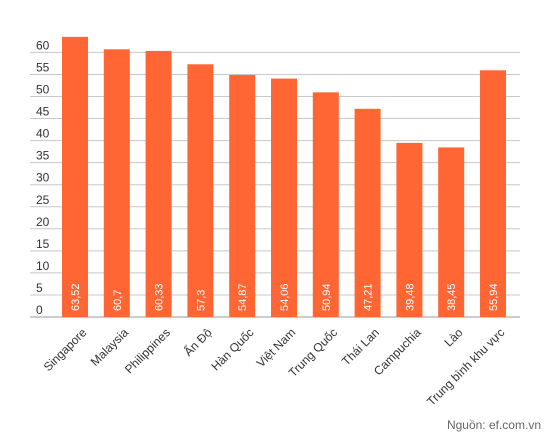 This screenshot has width=547, height=437. What do you see at coordinates (160, 297) in the screenshot?
I see `bar-value-label: 60,33` at bounding box center [160, 297].